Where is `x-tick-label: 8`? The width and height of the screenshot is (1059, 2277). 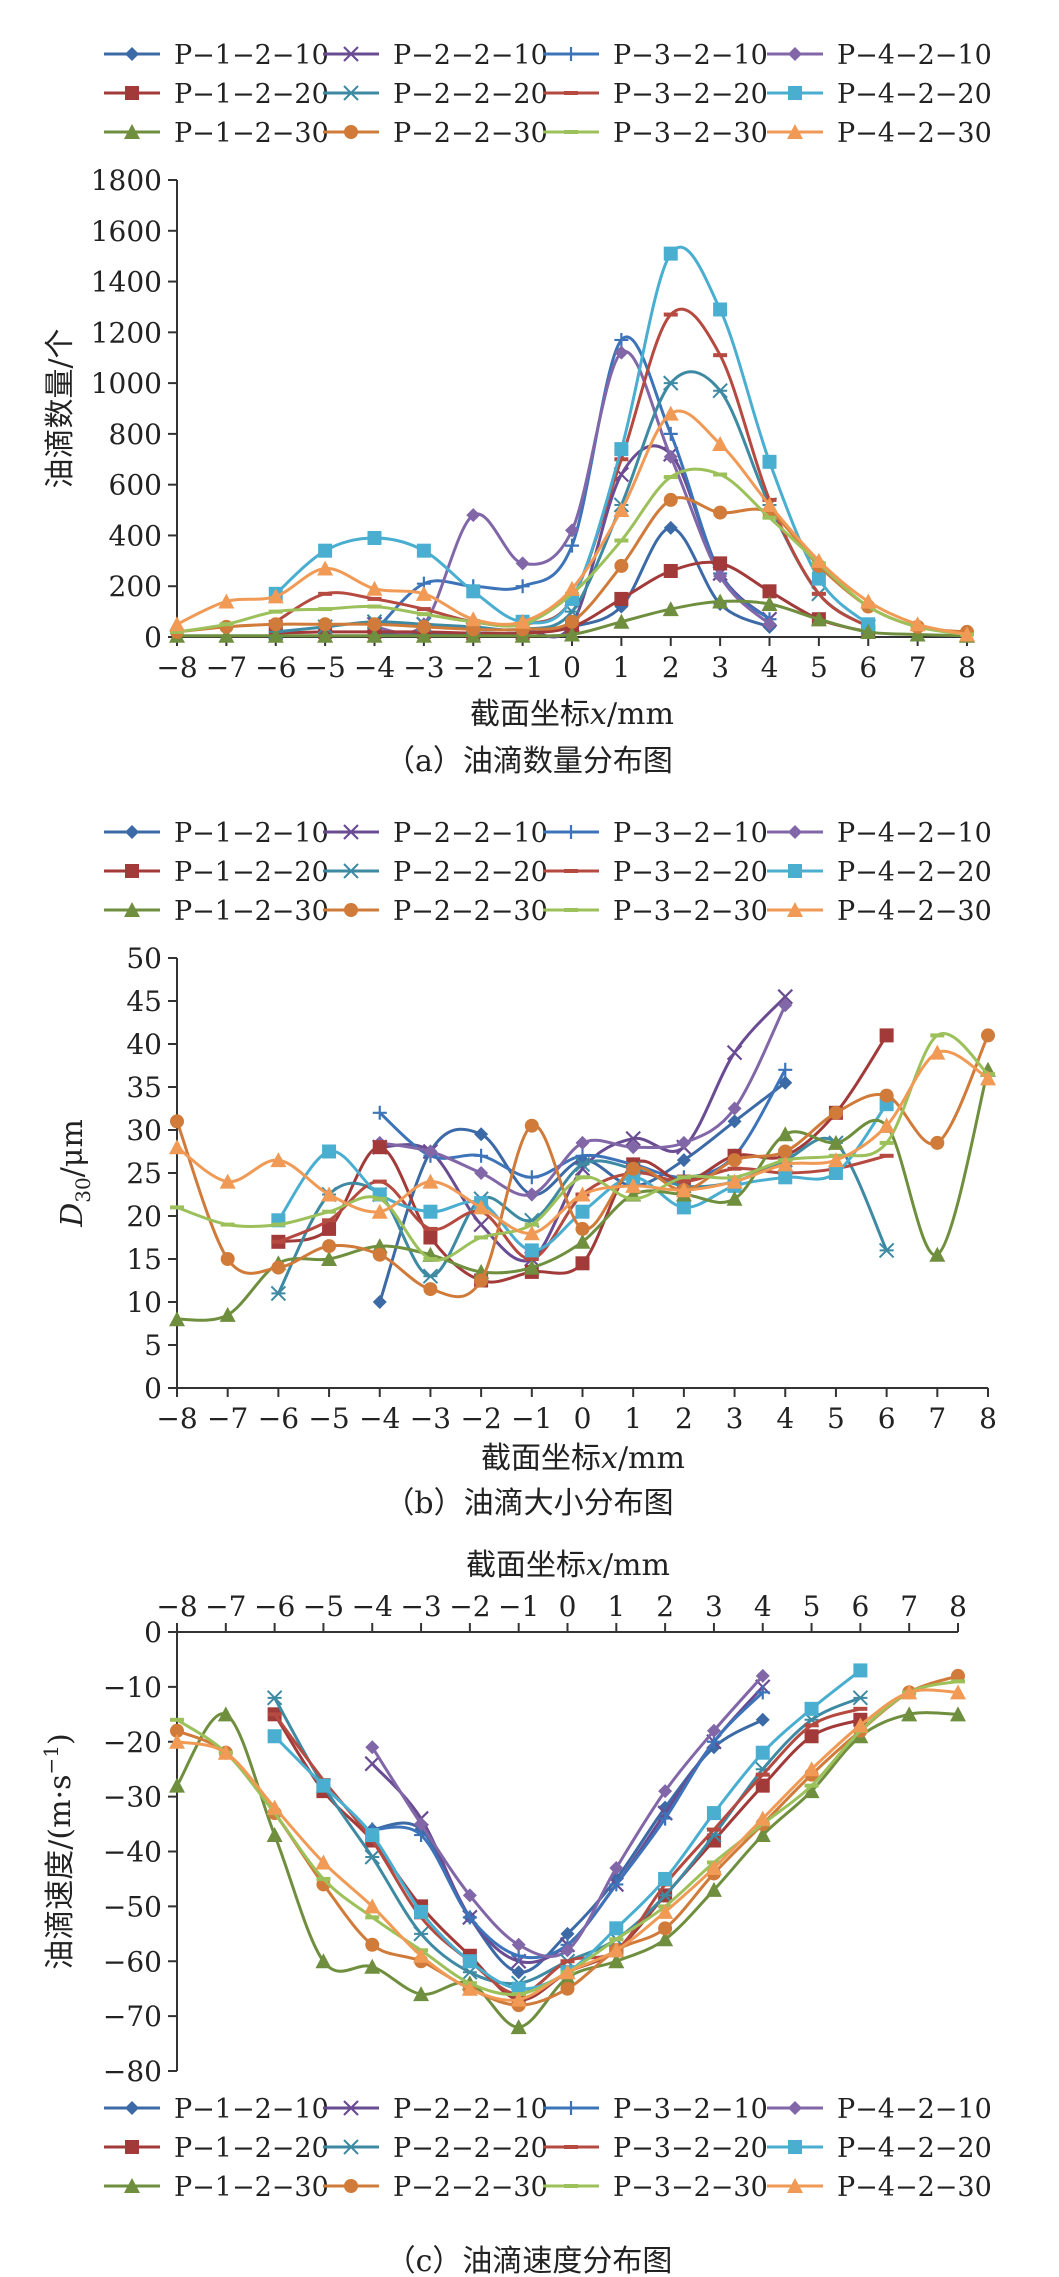
x-tick-label: 8 is located at coordinates (967, 667).